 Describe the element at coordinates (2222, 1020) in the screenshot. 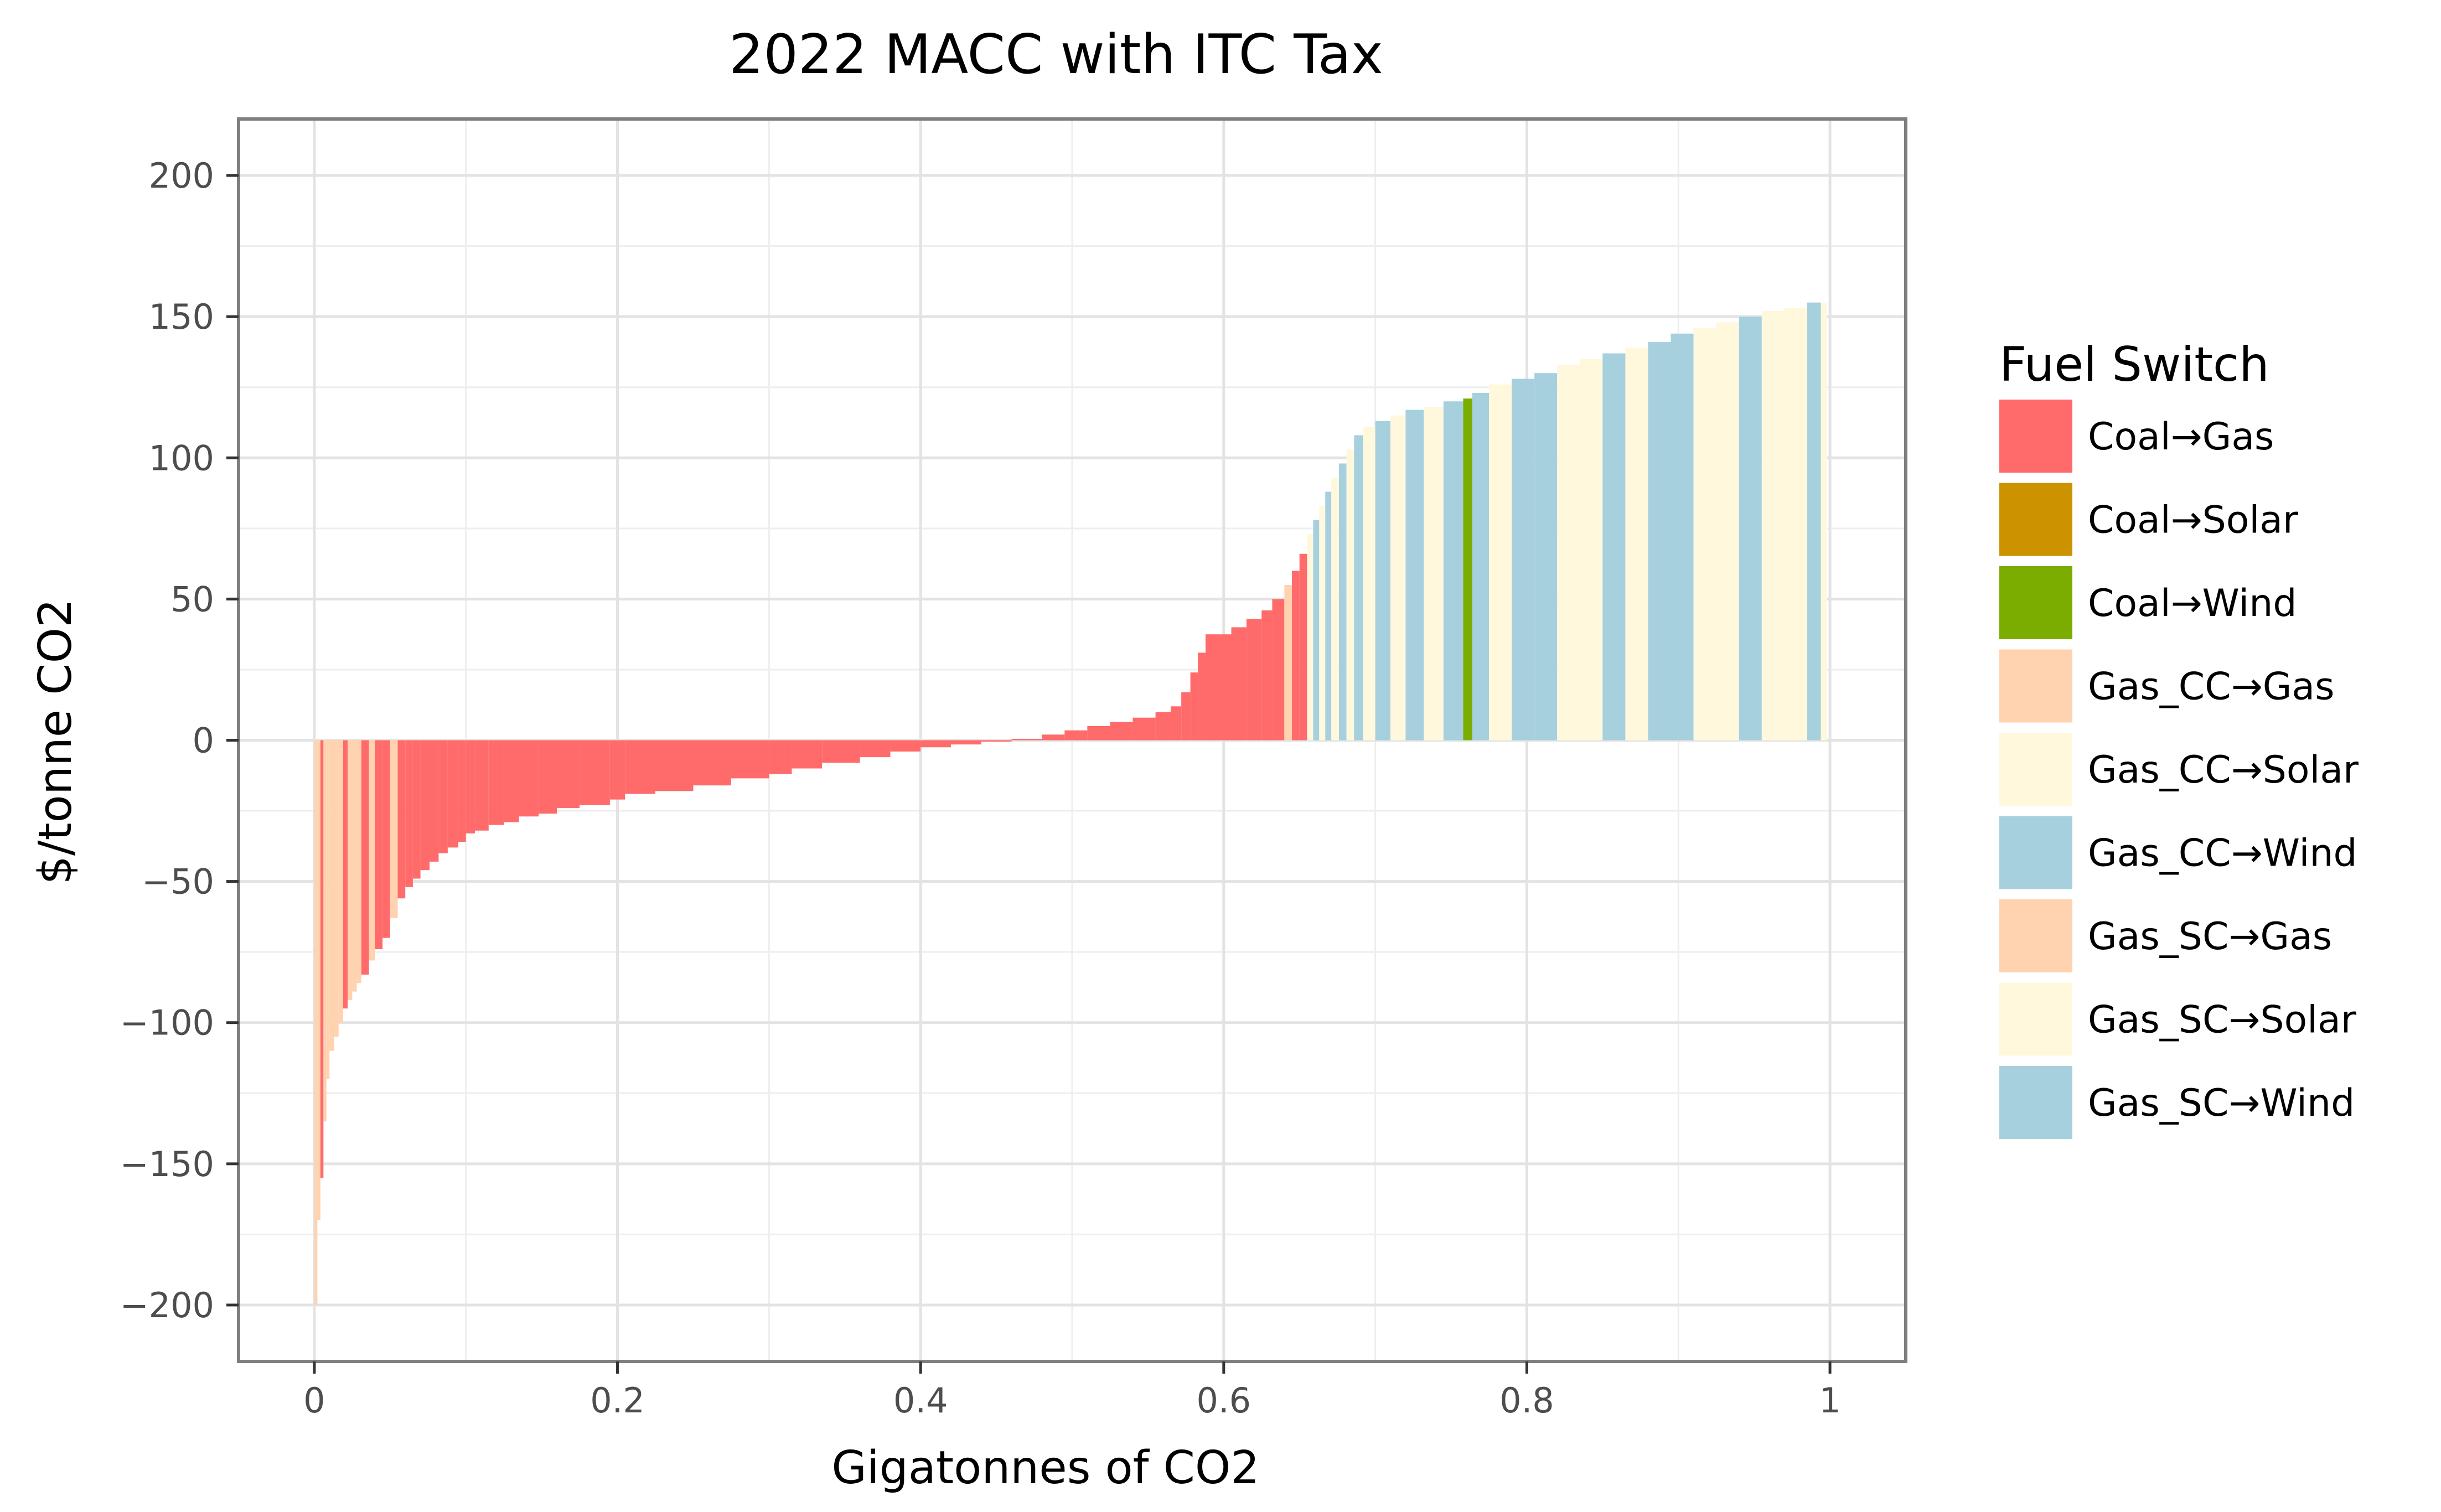

I see `legend-label: Gas_SC→Solar` at that location.